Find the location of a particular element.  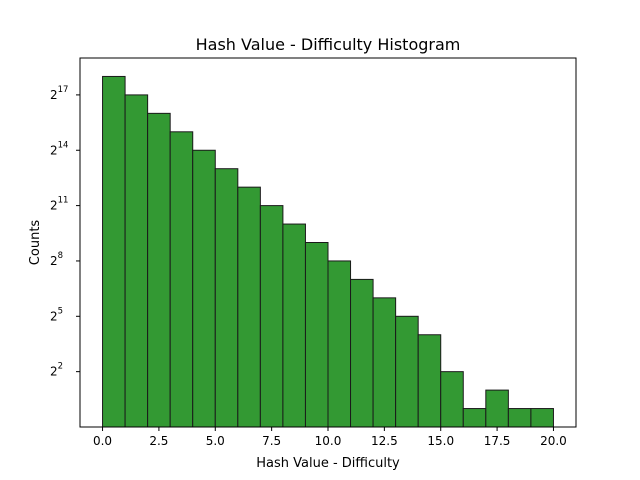

y-tick-label: 28 is located at coordinates (56, 259).